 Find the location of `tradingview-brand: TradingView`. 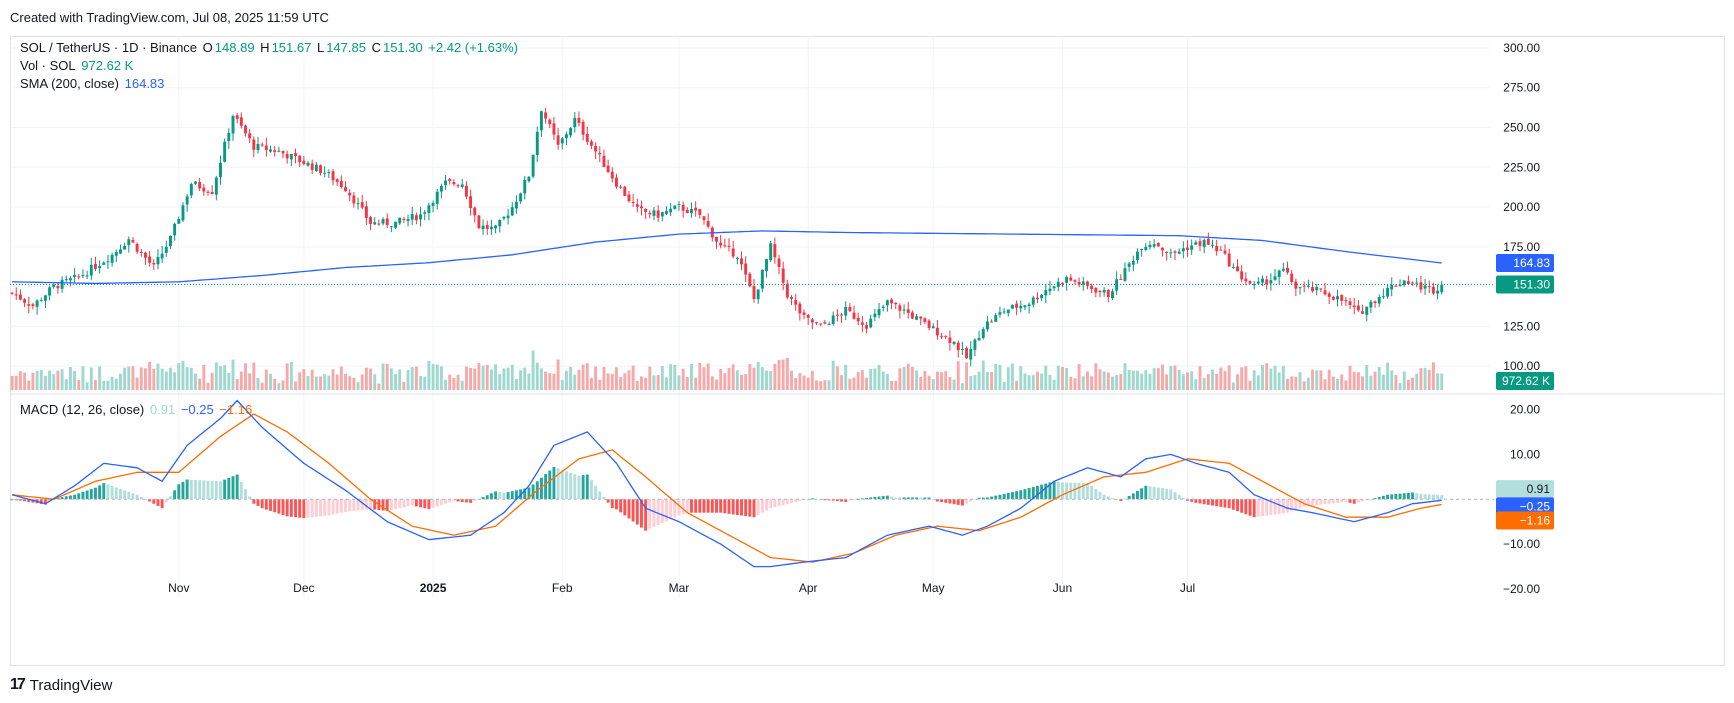

tradingview-brand: TradingView is located at coordinates (71, 685).